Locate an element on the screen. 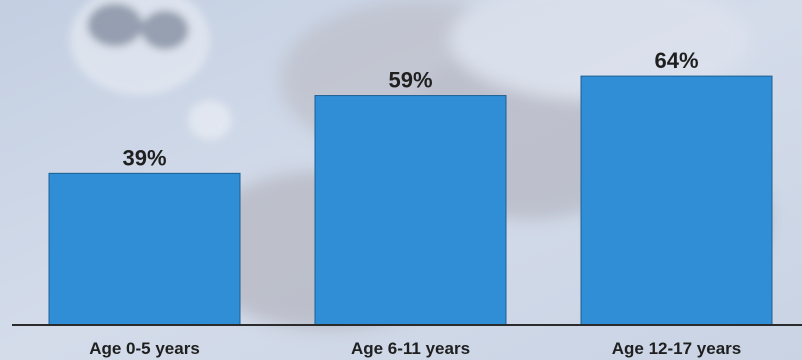 This screenshot has height=360, width=802. category-label-1: Age 0-5 years is located at coordinates (144, 348).